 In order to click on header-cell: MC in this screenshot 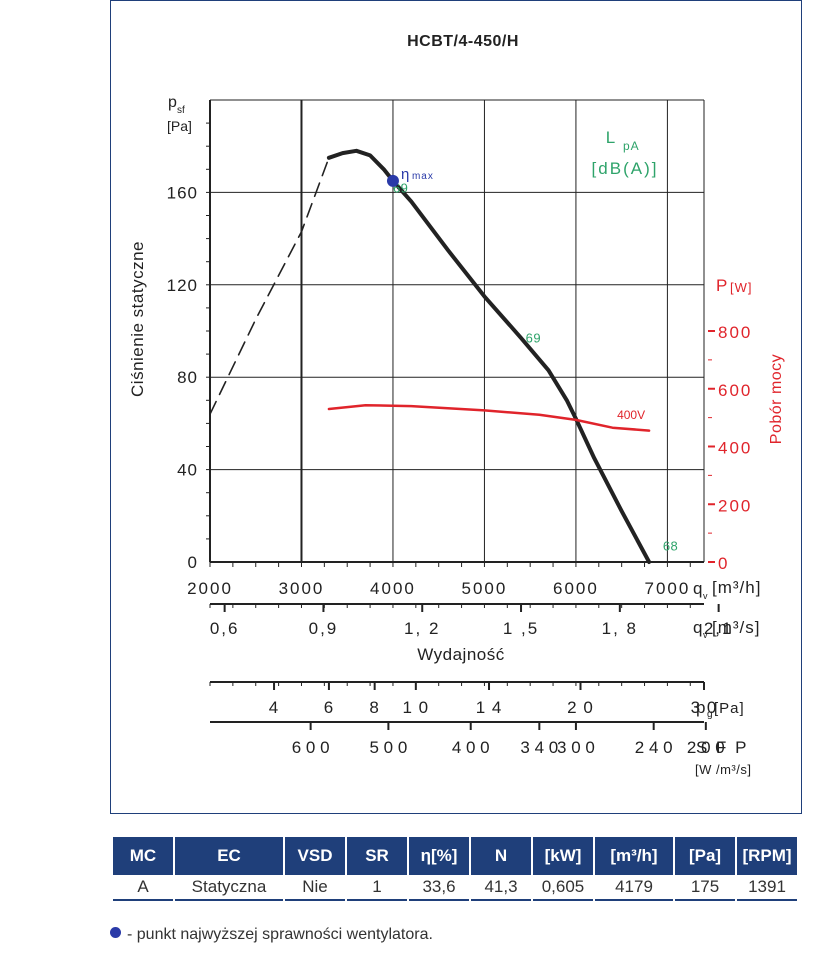, I will do `click(143, 856)`.